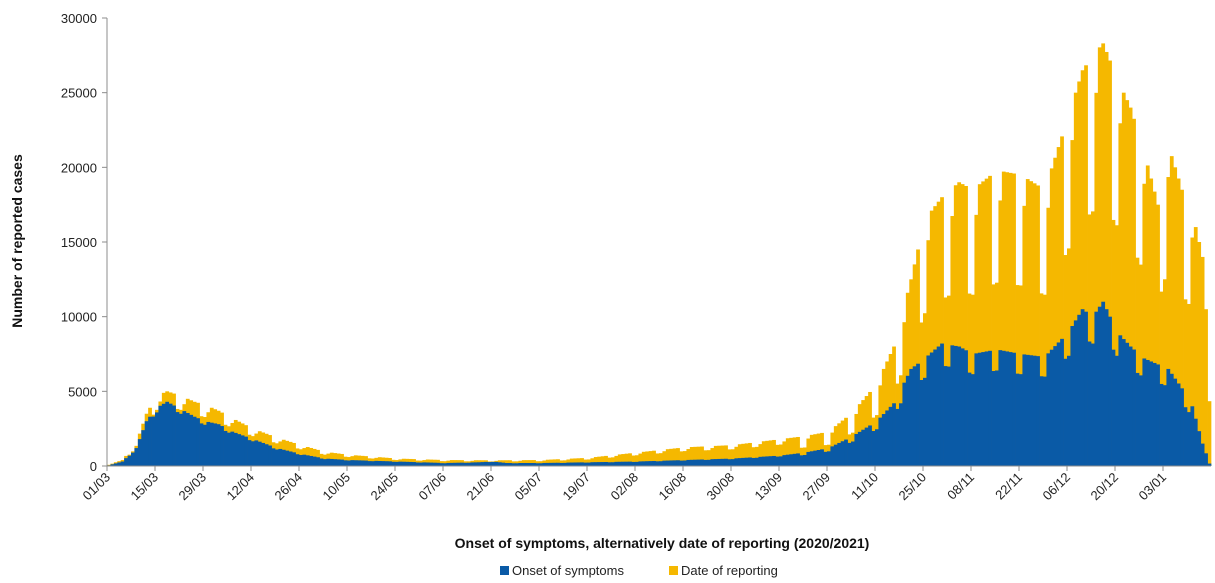 Image resolution: width=1215 pixels, height=583 pixels. Describe the element at coordinates (1008, 486) in the screenshot. I see `x-tick-label: 22/11` at that location.